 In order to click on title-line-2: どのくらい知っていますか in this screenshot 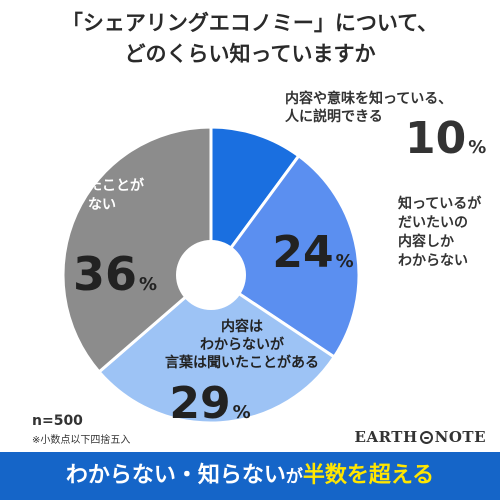, I will do `click(250, 54)`.